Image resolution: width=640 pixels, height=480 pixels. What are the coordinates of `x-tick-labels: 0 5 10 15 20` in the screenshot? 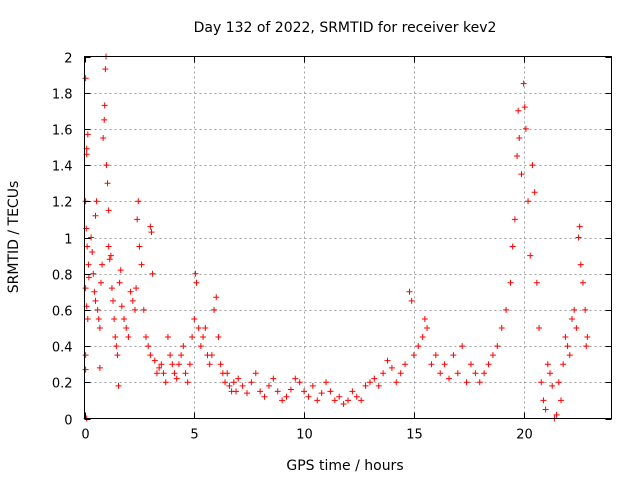 It's located at (306, 435).